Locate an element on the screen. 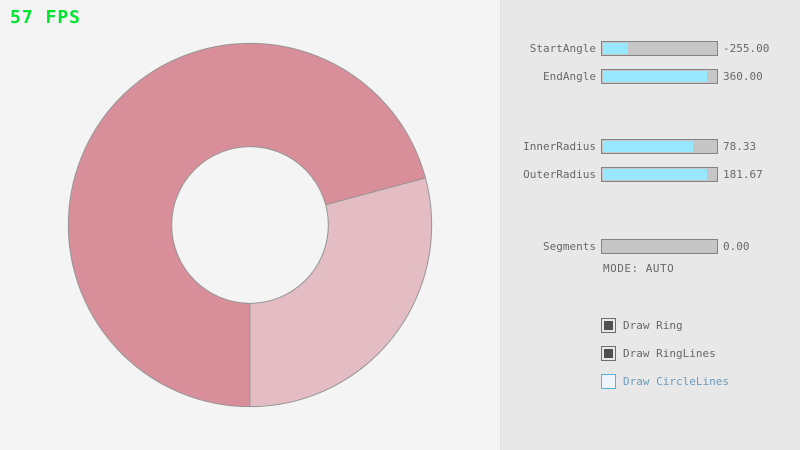 The width and height of the screenshot is (800, 450). mode-label: MODE: AUTO is located at coordinates (639, 268).